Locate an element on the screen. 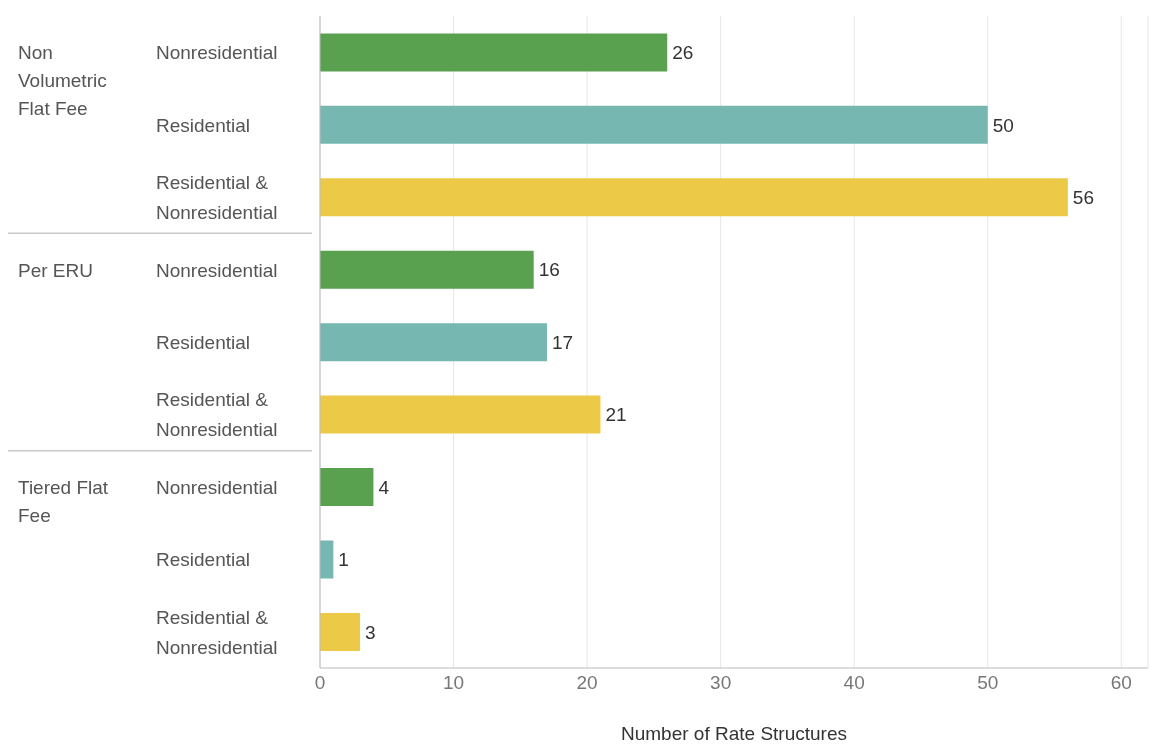  x-tick-label: 0 is located at coordinates (320, 683).